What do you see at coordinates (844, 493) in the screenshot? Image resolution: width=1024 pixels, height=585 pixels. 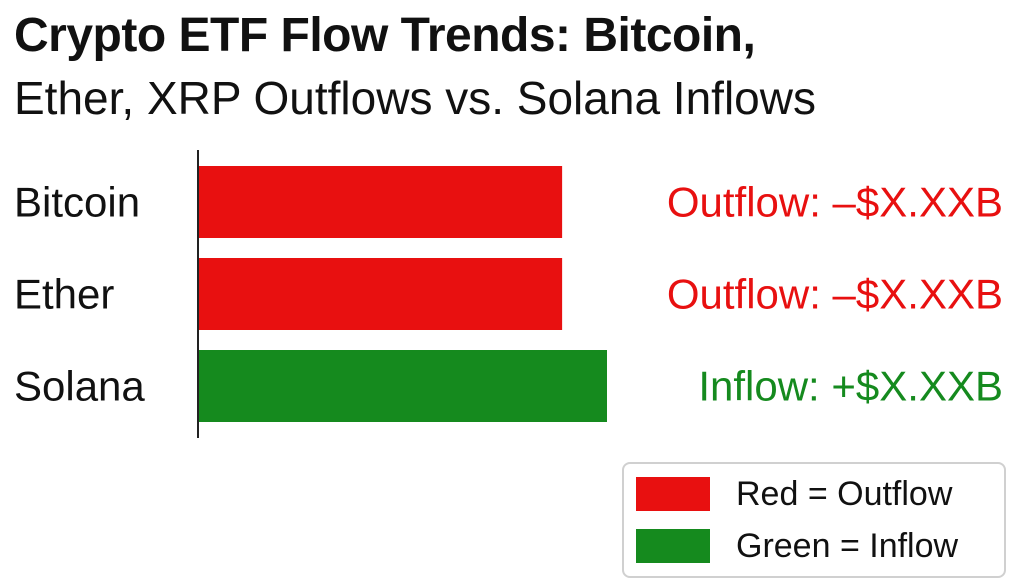 I see `legend-label-outflow: Red = Outflow` at bounding box center [844, 493].